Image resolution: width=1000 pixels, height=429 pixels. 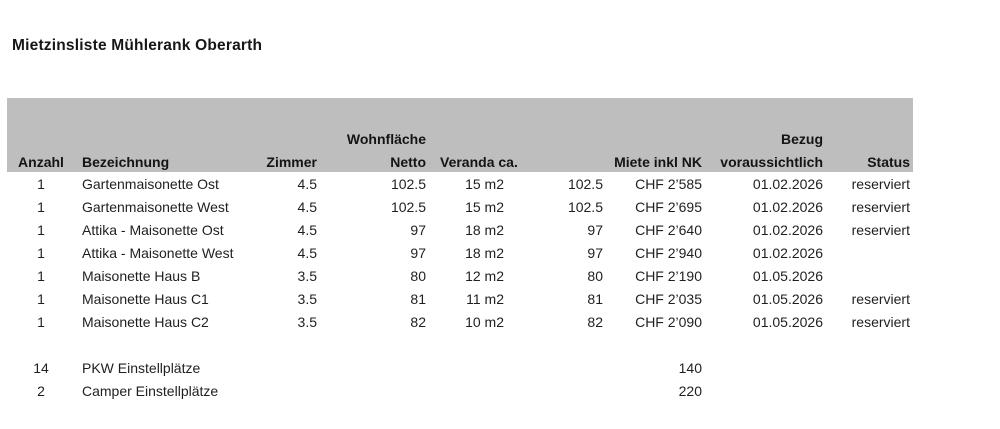 I want to click on cell-veranda: 10 m2, so click(x=484, y=321).